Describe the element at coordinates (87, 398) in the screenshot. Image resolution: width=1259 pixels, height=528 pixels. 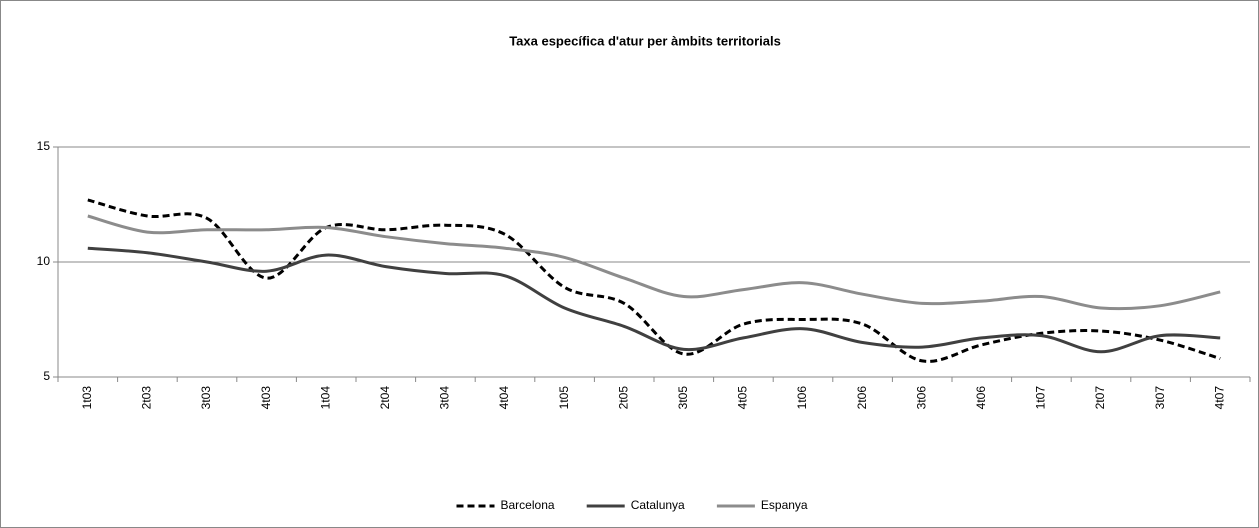
I see `x-tick-label: 1t03` at that location.